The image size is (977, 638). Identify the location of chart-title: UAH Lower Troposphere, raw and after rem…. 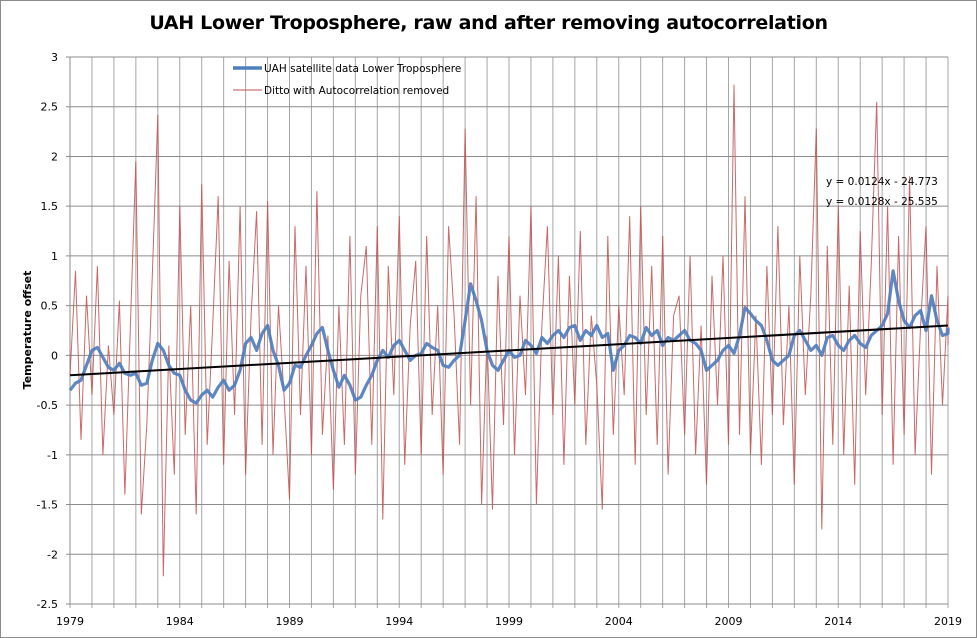
(488, 23).